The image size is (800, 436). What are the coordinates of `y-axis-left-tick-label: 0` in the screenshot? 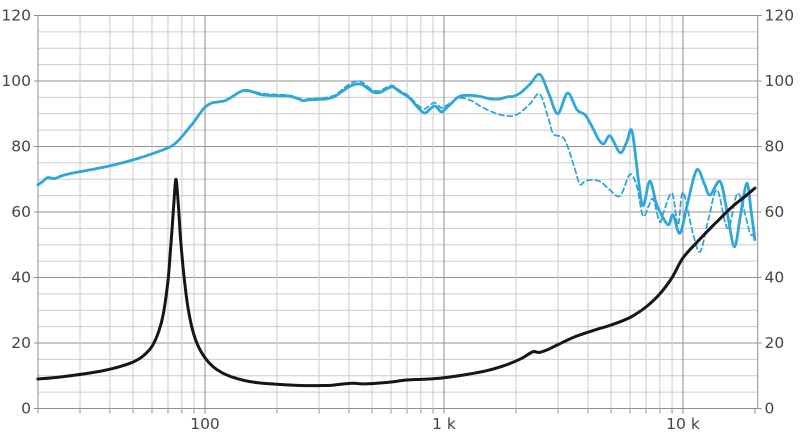 It's located at (26, 409).